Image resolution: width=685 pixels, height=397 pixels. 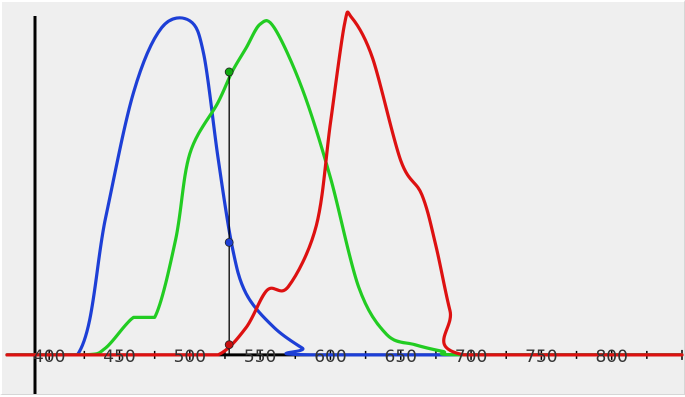 I want to click on x-tick-label: 550, so click(x=260, y=357).